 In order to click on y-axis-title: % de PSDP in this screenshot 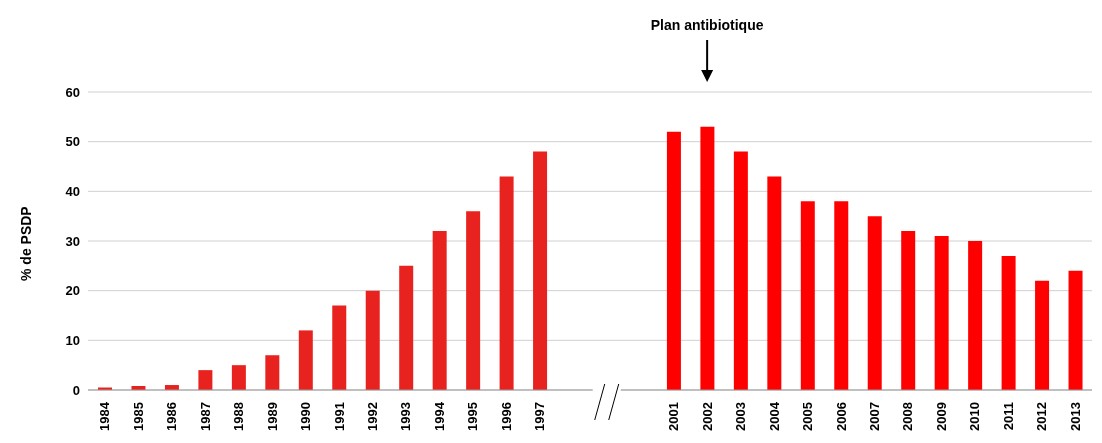, I will do `click(25, 243)`.